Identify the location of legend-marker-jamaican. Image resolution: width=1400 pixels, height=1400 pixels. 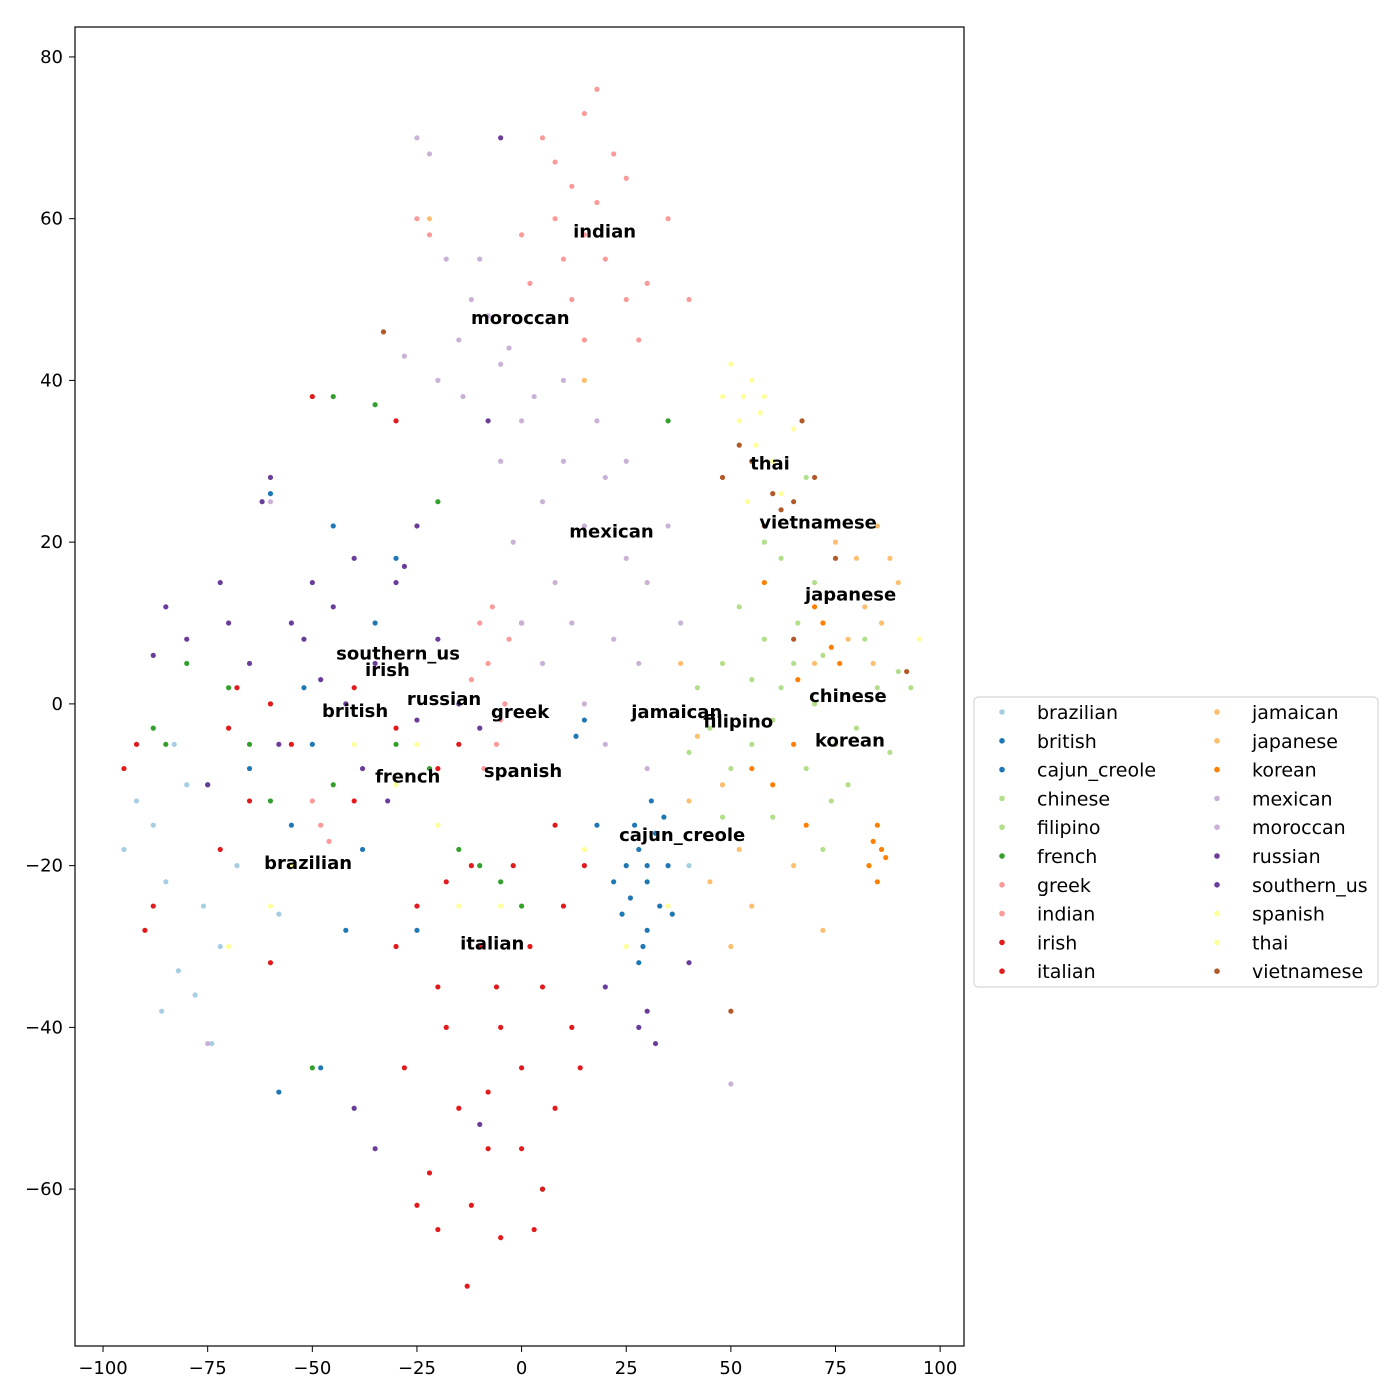
(1217, 712).